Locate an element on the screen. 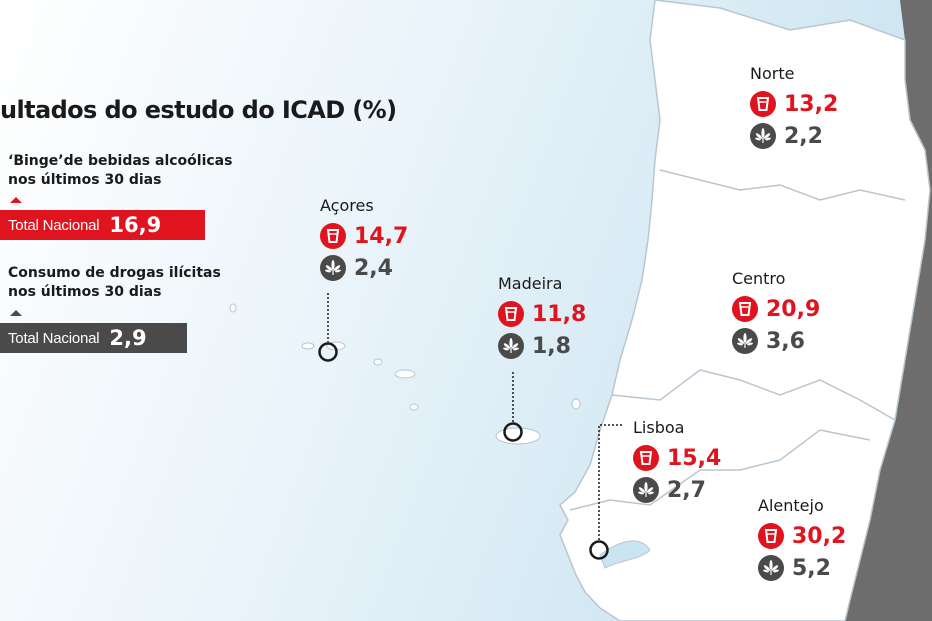 Image resolution: width=932 pixels, height=621 pixels. region-norte-binge-value: 13,2 is located at coordinates (811, 104).